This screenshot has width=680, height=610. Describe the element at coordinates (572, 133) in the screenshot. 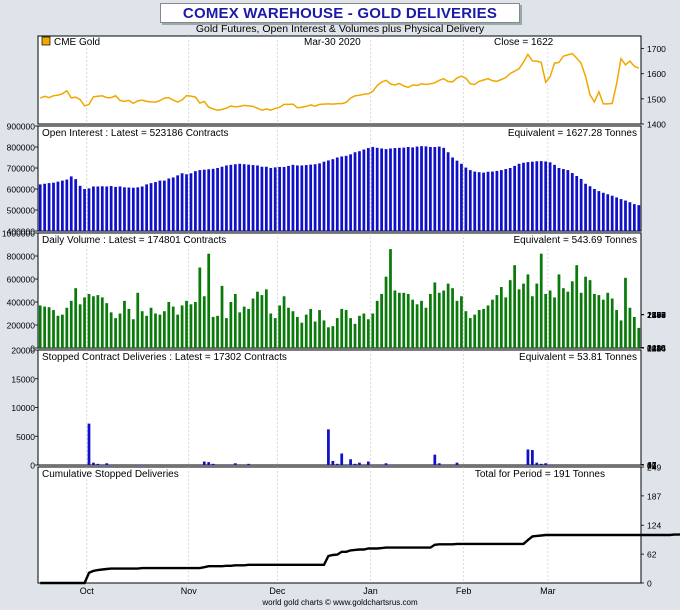

I see `open_interest-readout: Equivalent = 1627.28 Tonnes` at that location.